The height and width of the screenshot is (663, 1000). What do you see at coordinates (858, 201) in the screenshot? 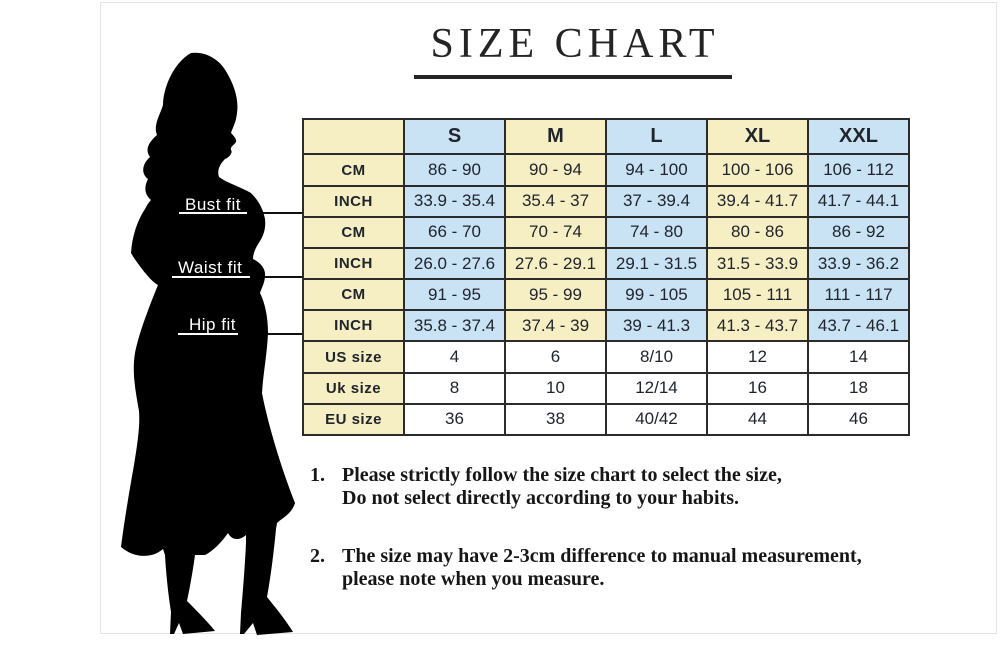
I see `cell: 41.7 - 44.1` at bounding box center [858, 201].